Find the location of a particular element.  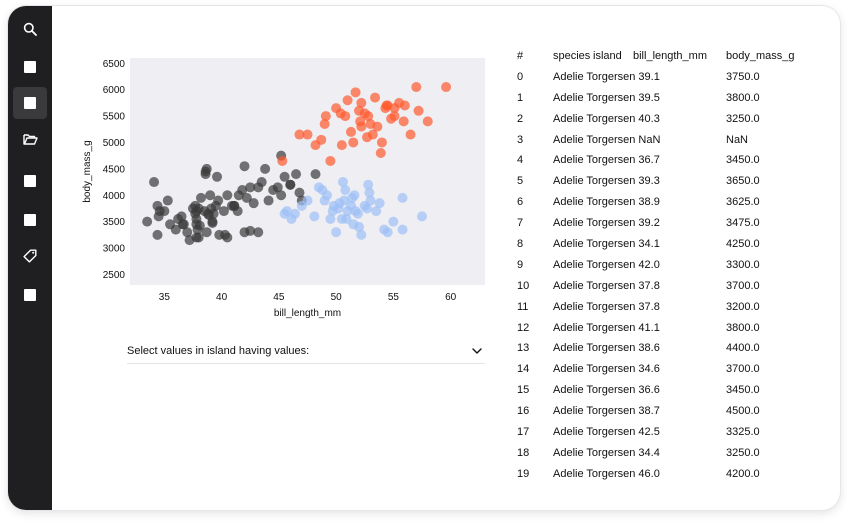

cell-row-text: Adelie Torgersen 39.3 is located at coordinates (606, 181).